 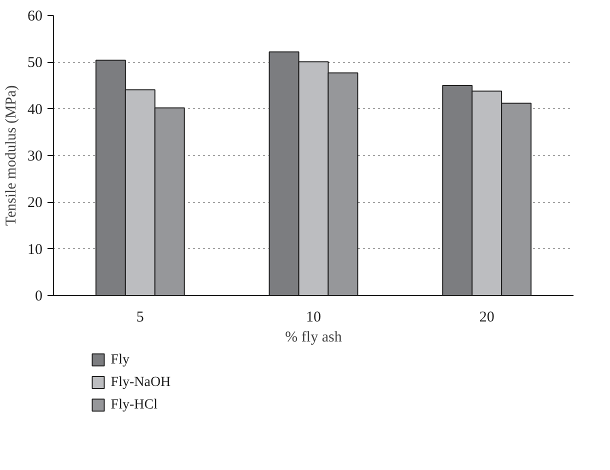 What do you see at coordinates (140, 382) in the screenshot?
I see `legend-label: Fly-NaOH` at bounding box center [140, 382].